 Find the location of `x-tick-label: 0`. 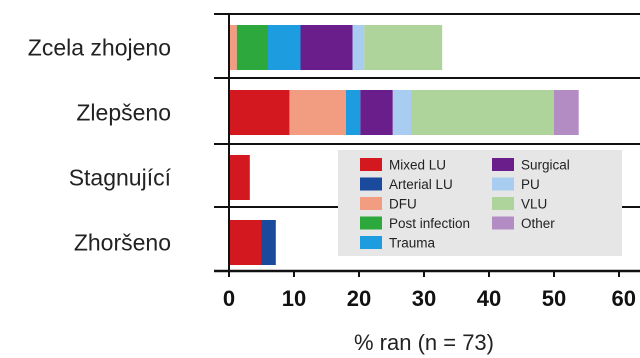

x-tick-label: 0 is located at coordinates (229, 298).